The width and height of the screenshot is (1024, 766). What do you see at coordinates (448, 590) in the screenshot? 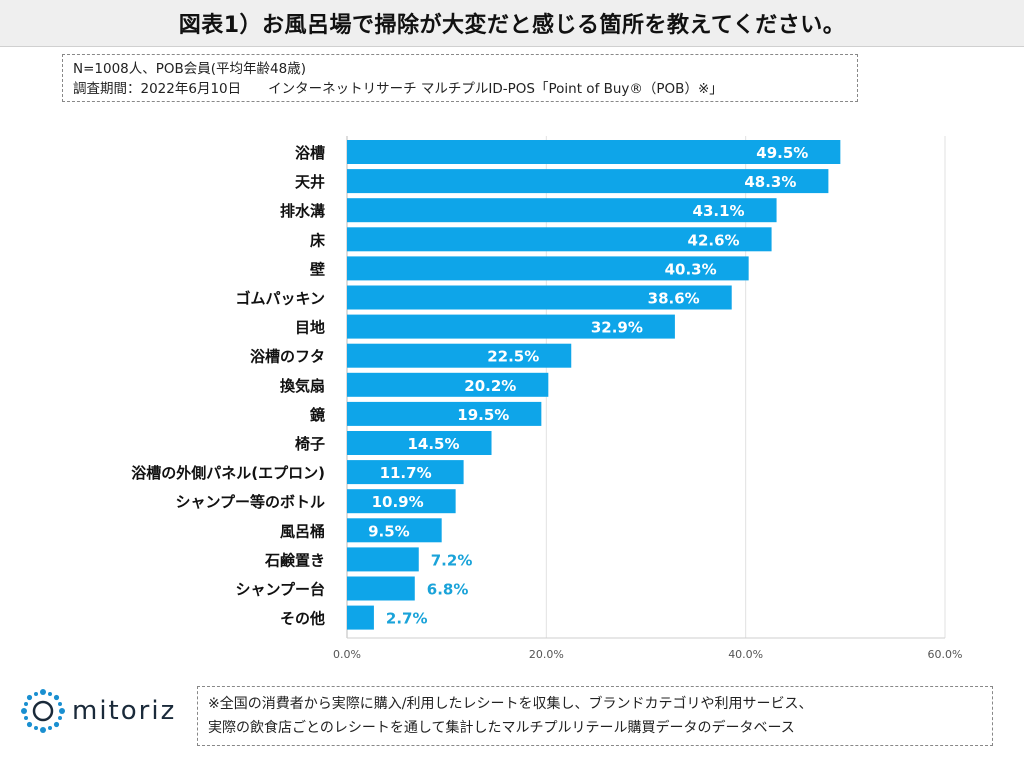
I see `data-label: 6.8%` at bounding box center [448, 590].